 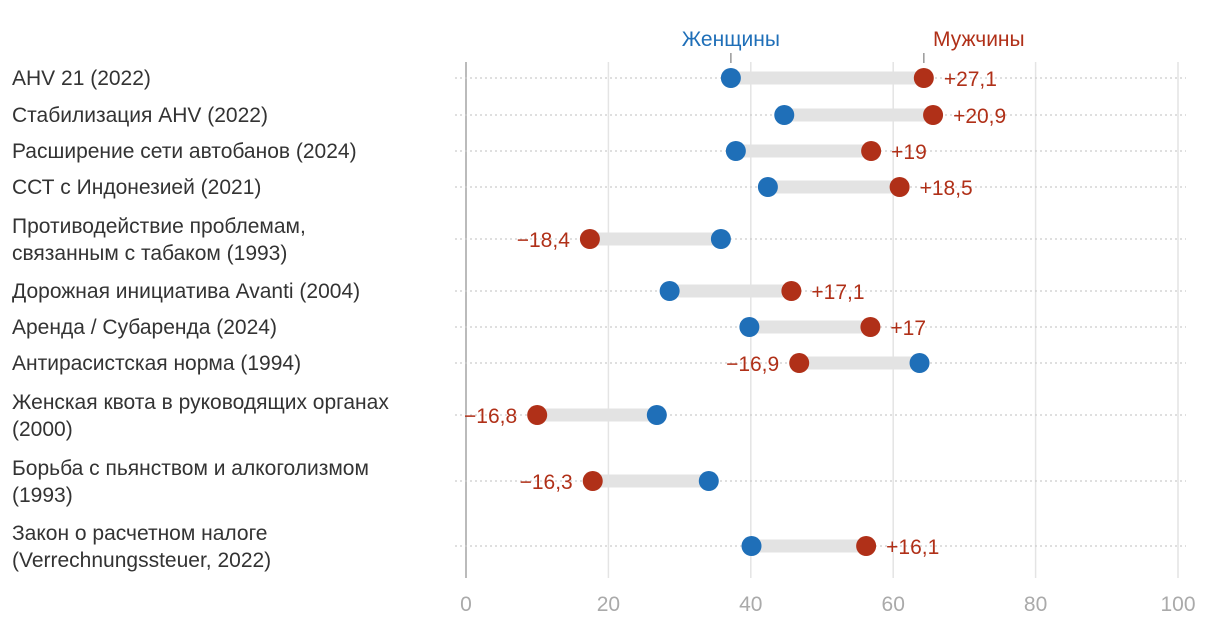 I want to click on row: ССТ с Индонезией (2021) +18,5, so click(x=599, y=188).